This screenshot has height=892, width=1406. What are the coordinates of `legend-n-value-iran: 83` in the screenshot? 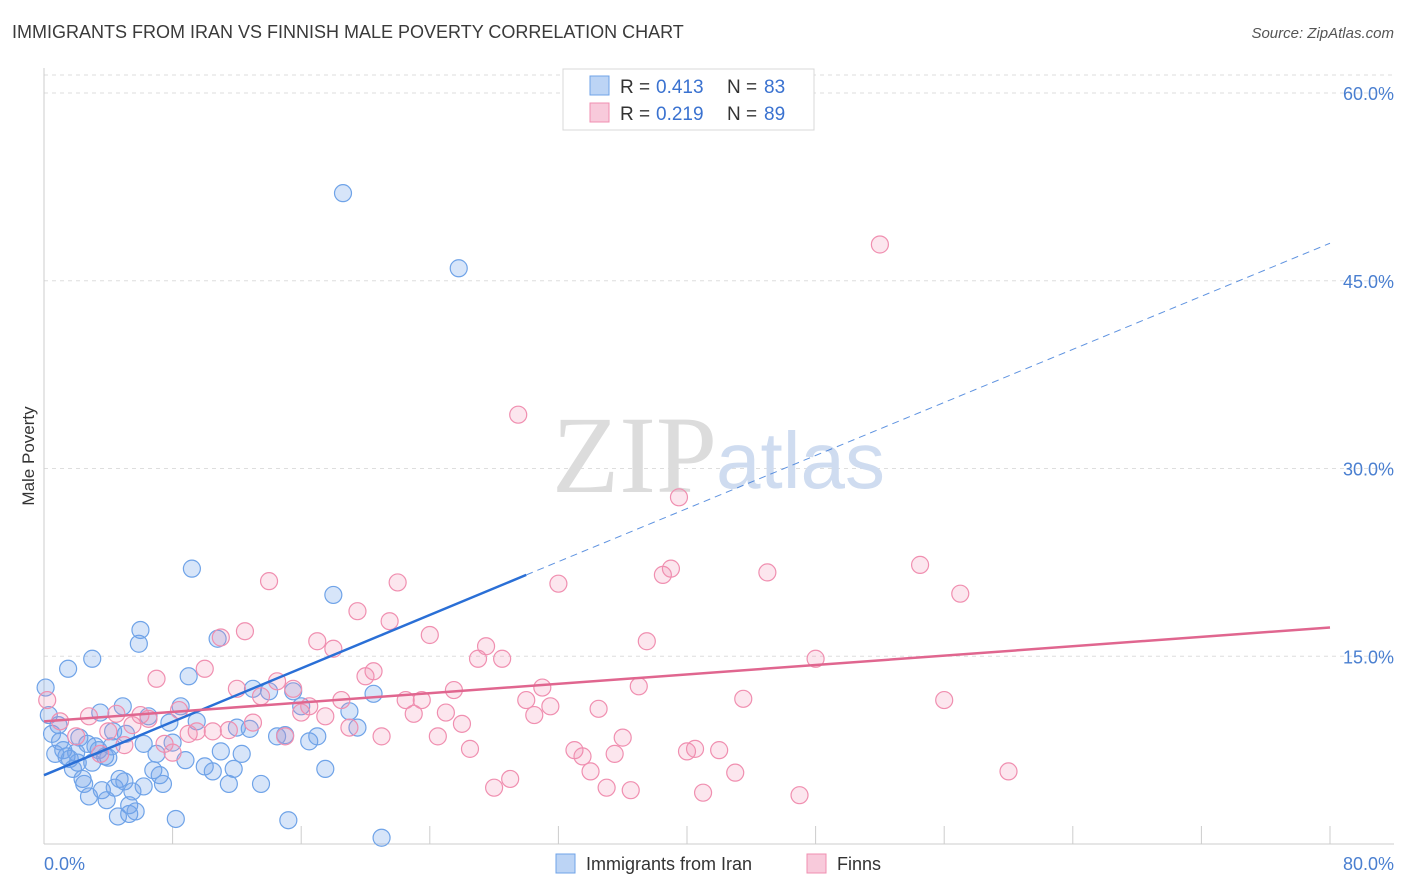 It's located at (774, 87).